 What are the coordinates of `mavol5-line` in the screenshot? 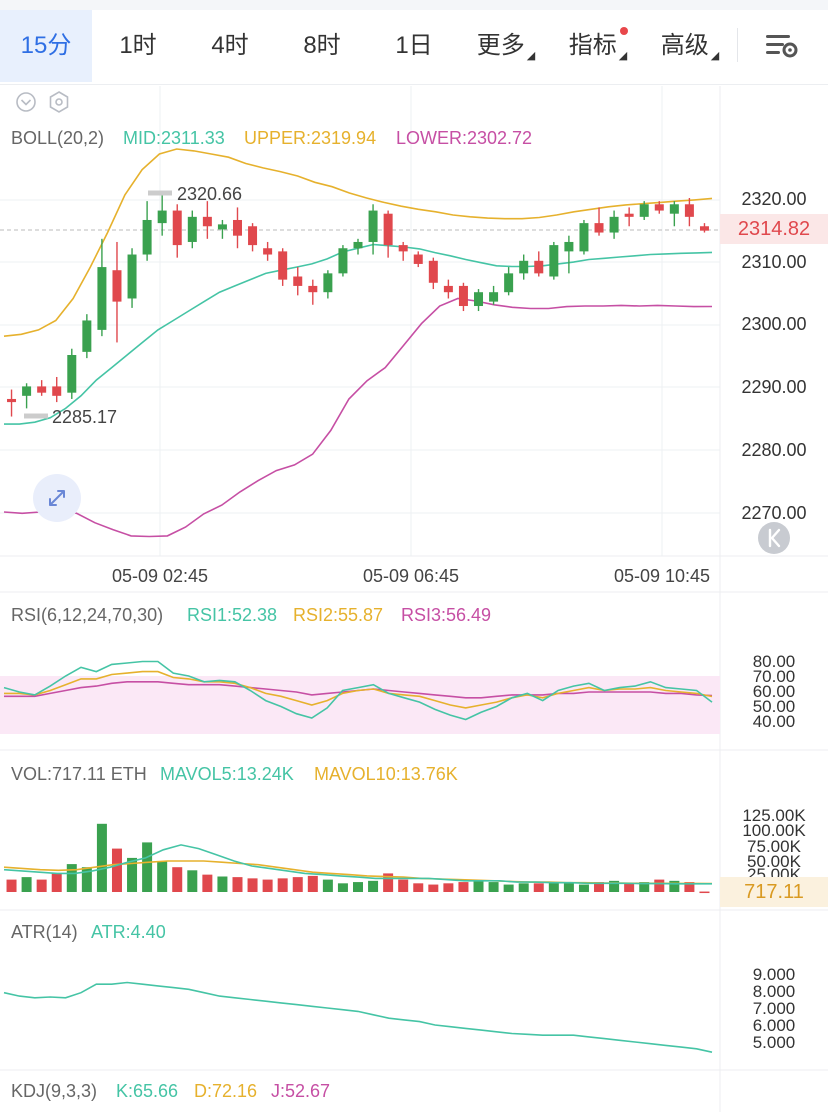 It's located at (357, 864).